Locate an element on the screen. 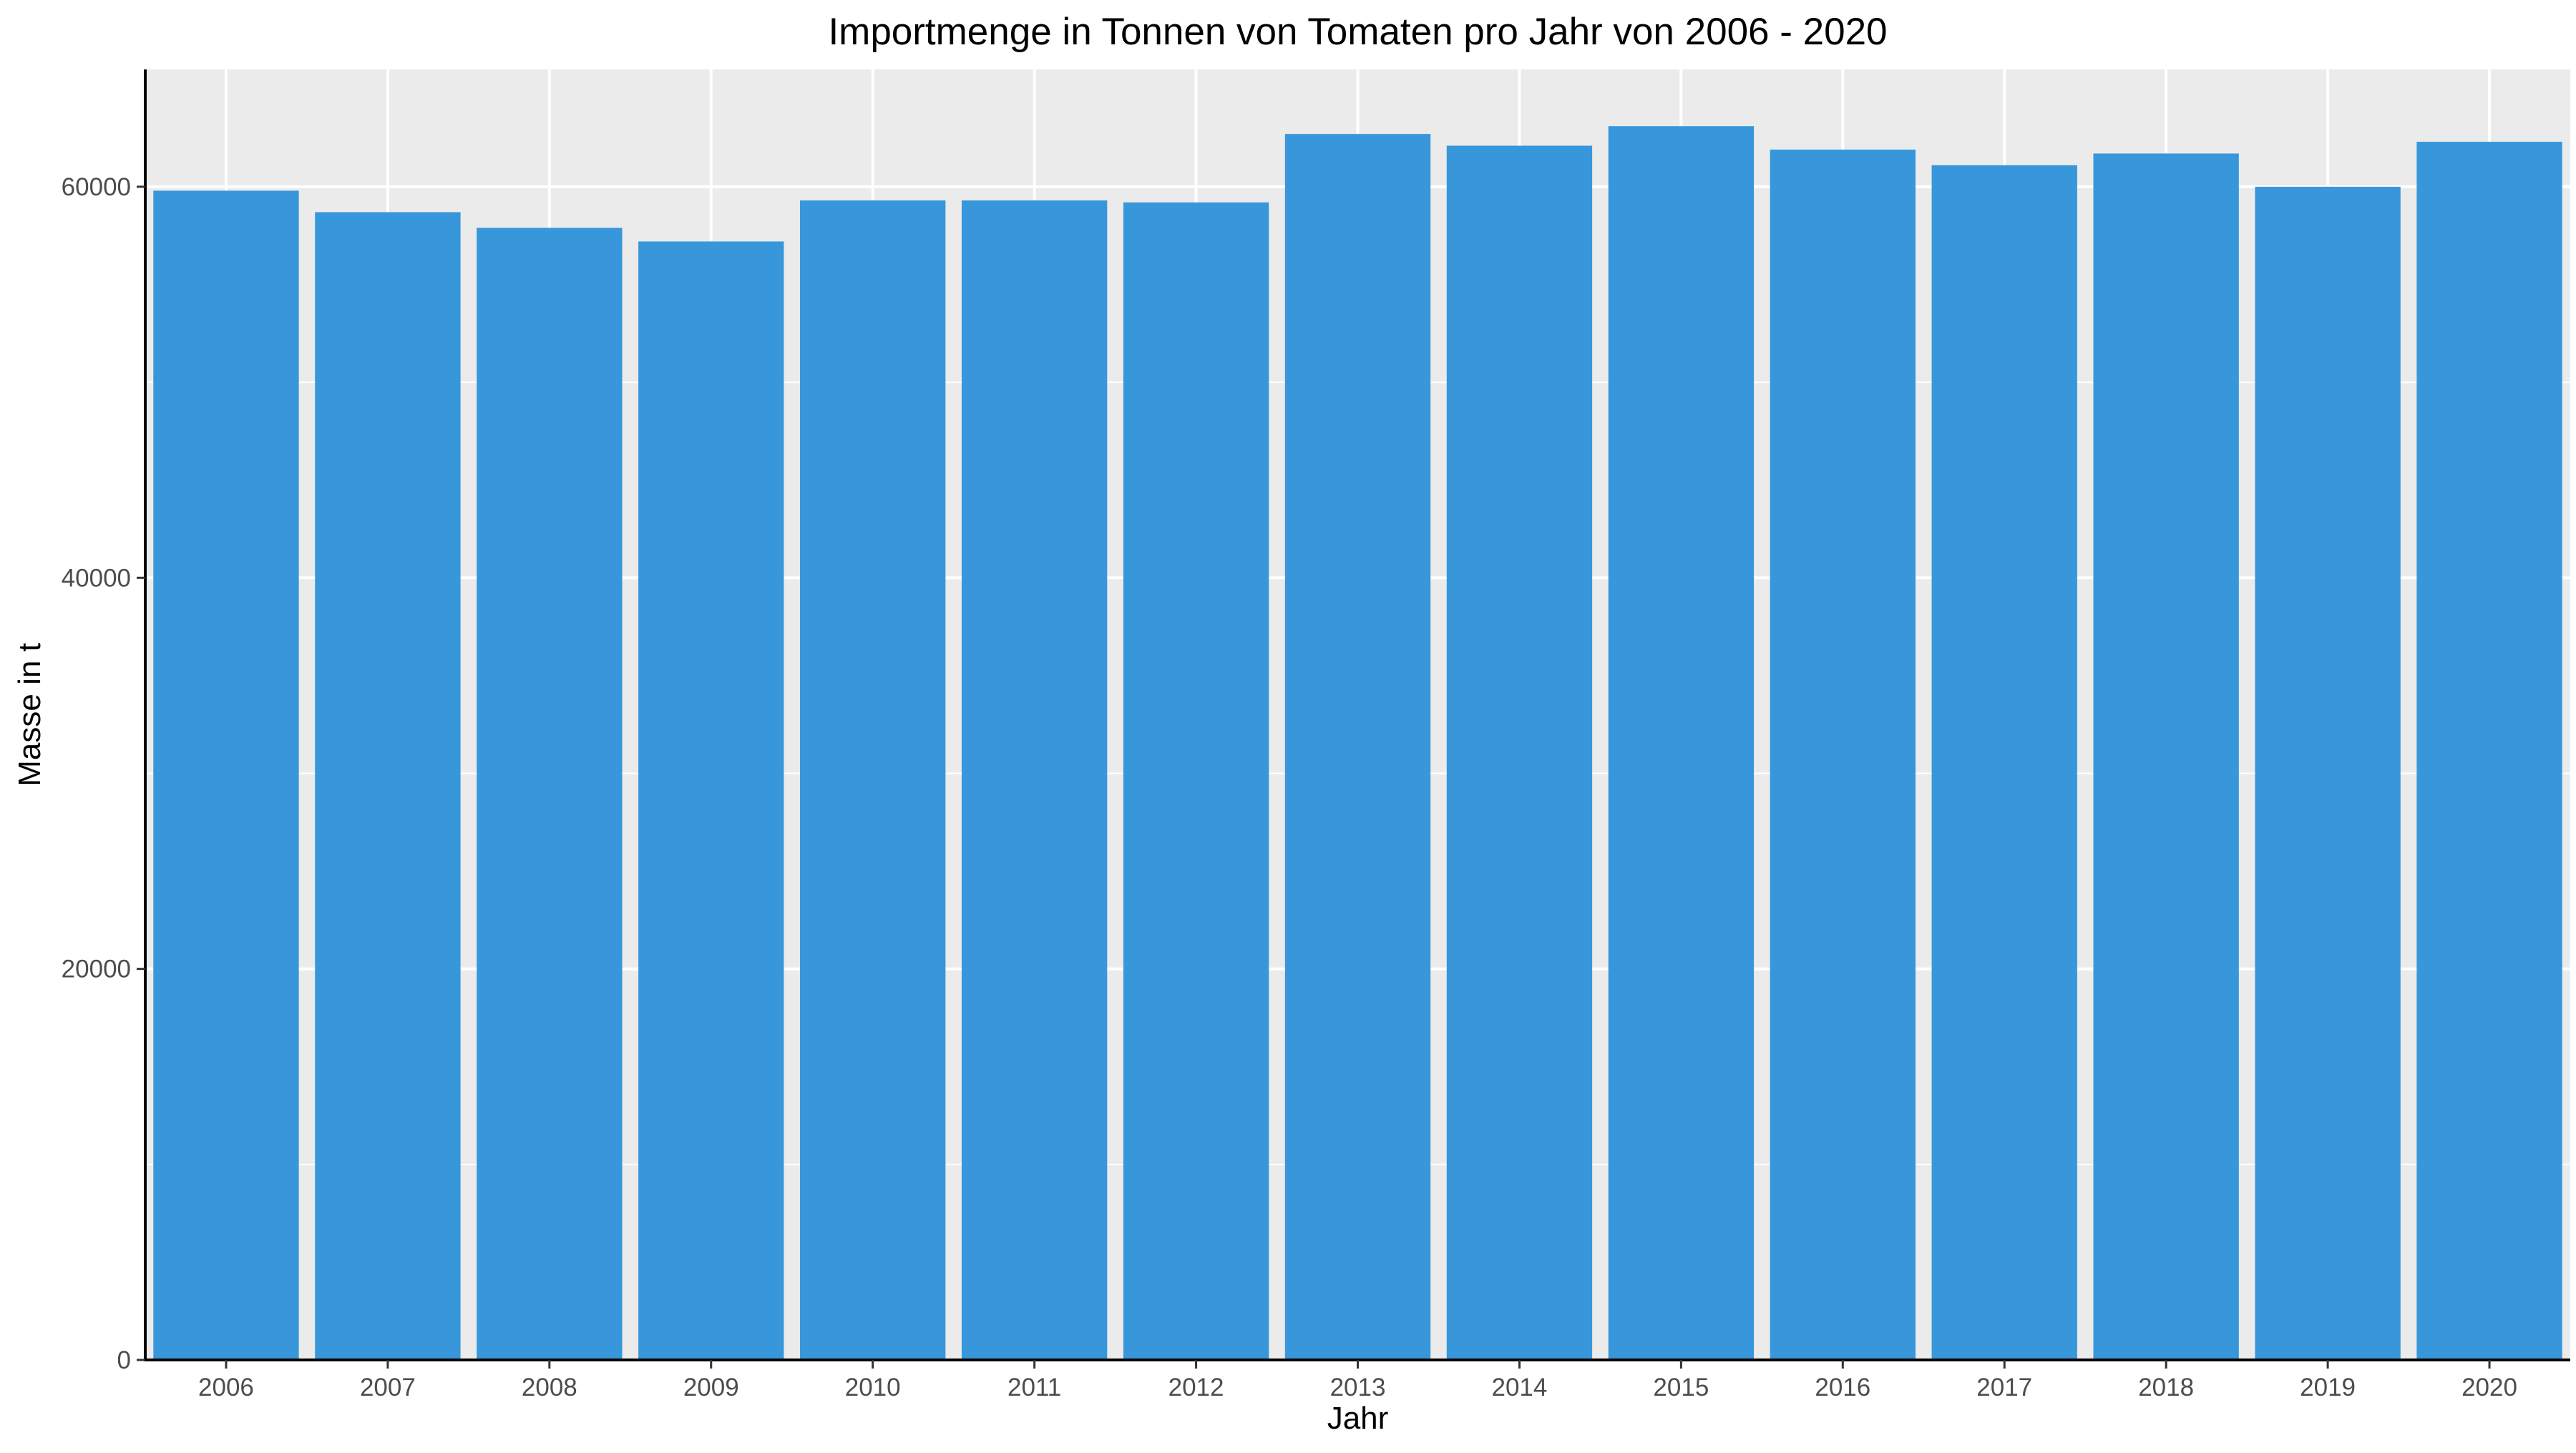 Image resolution: width=2576 pixels, height=1453 pixels. bar-2006 is located at coordinates (226, 775).